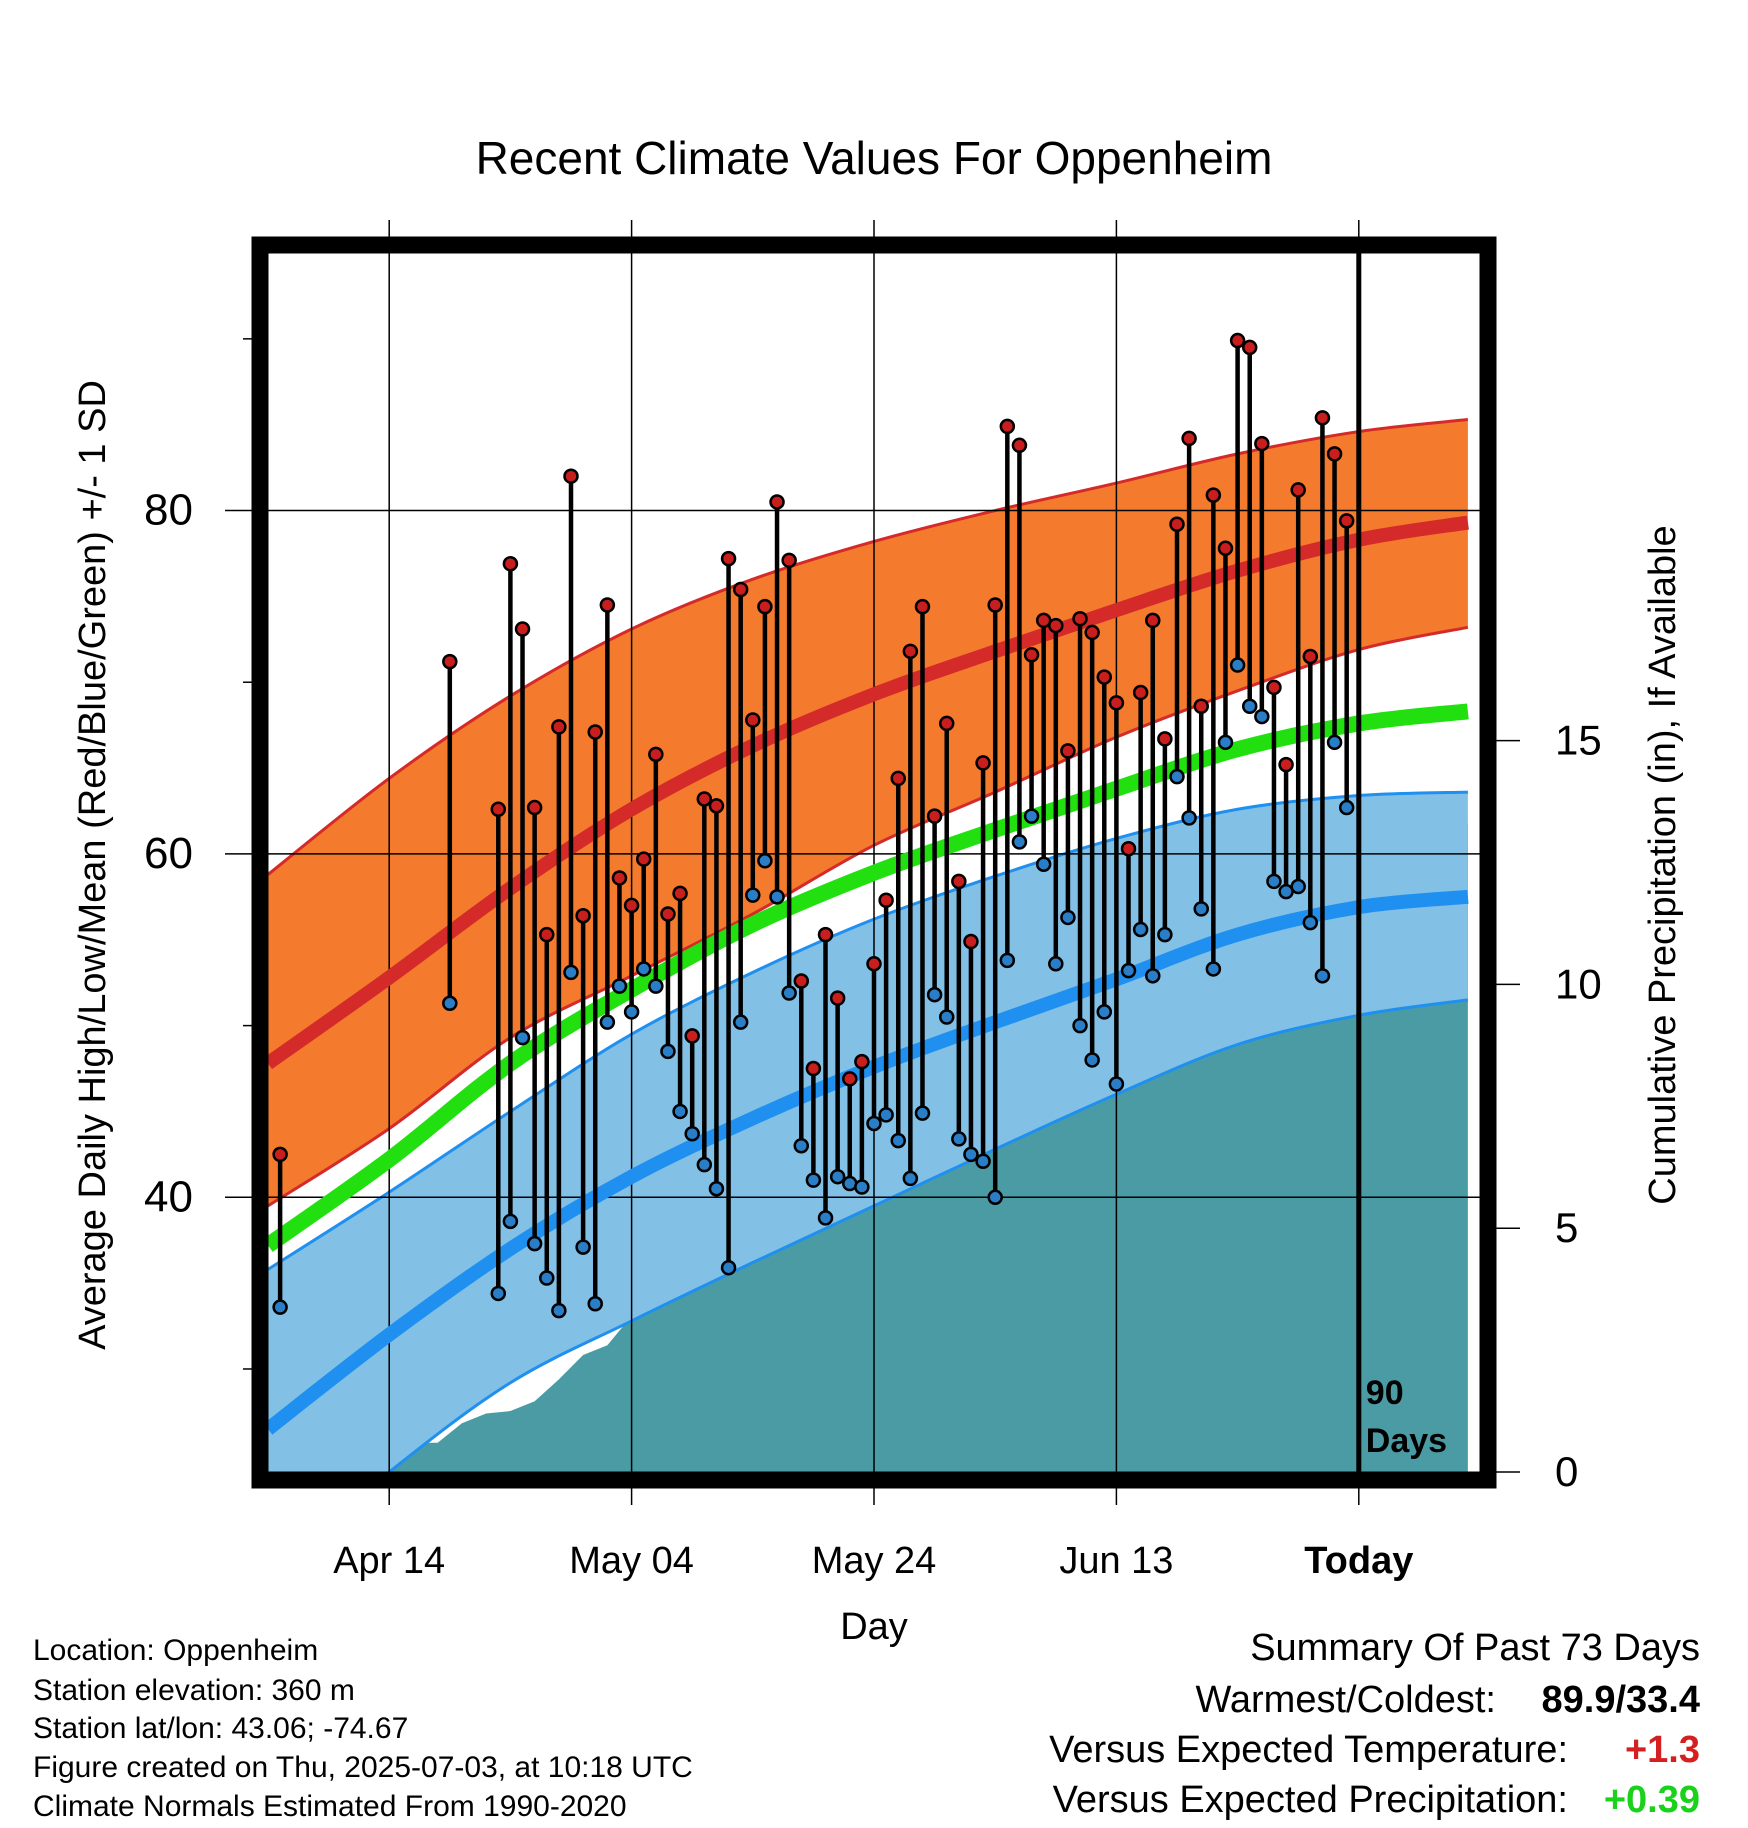  I want to click on station-latlon: Station lat/lon: 43.06; -74.67, so click(220, 1728).